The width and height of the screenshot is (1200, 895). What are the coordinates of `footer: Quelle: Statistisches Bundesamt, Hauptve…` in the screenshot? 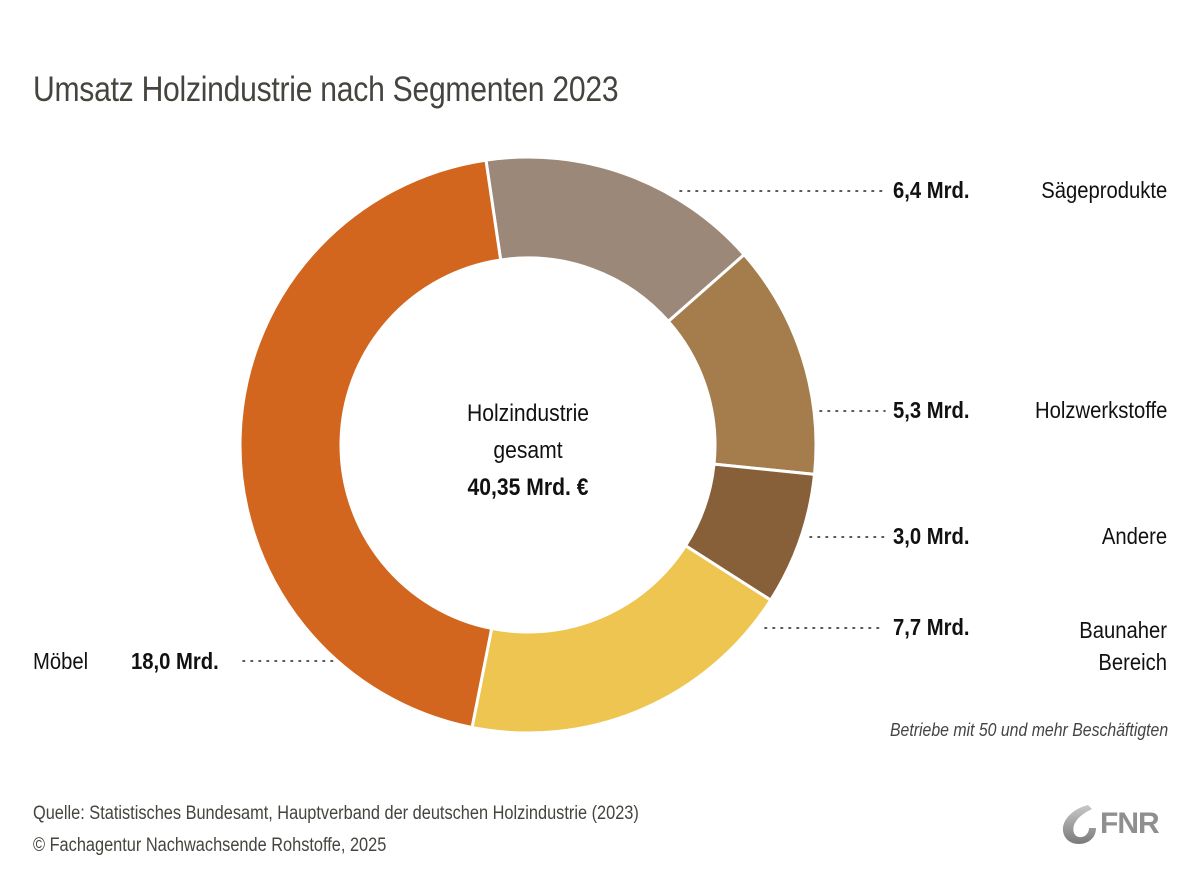 It's located at (336, 830).